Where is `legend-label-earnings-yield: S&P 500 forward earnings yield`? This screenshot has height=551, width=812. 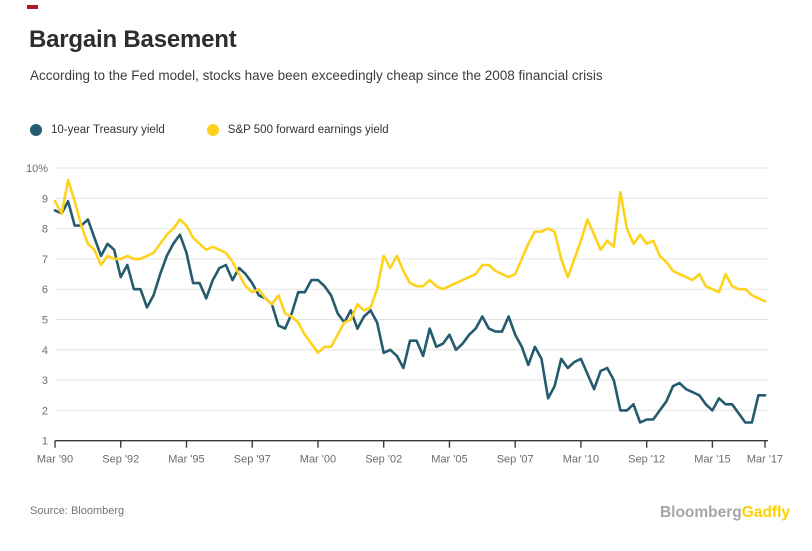
legend-label-earnings-yield: S&P 500 forward earnings yield is located at coordinates (308, 130).